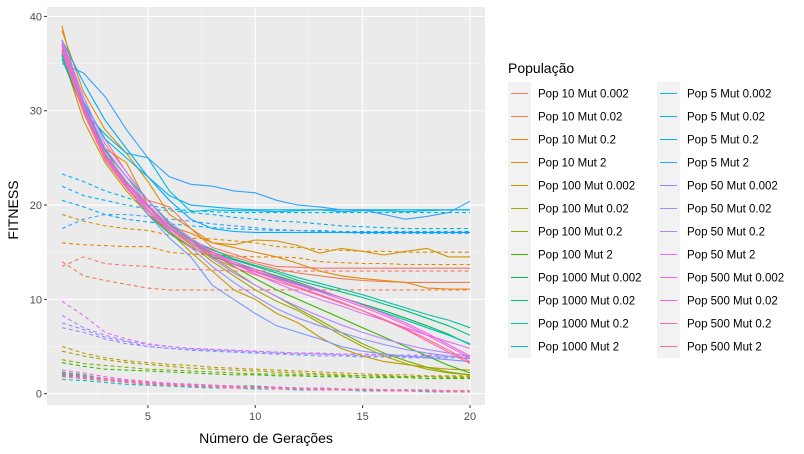 This screenshot has height=454, width=804. What do you see at coordinates (723, 141) in the screenshot?
I see `legend-label: Pop 5 Mut 0.2` at bounding box center [723, 141].